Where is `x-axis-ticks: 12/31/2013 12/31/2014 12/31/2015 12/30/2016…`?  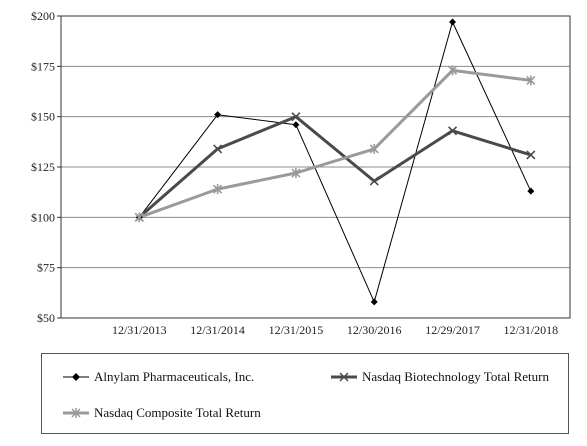 x-axis-ticks: 12/31/2013 12/31/2014 12/31/2015 12/30/2016… is located at coordinates (335, 330).